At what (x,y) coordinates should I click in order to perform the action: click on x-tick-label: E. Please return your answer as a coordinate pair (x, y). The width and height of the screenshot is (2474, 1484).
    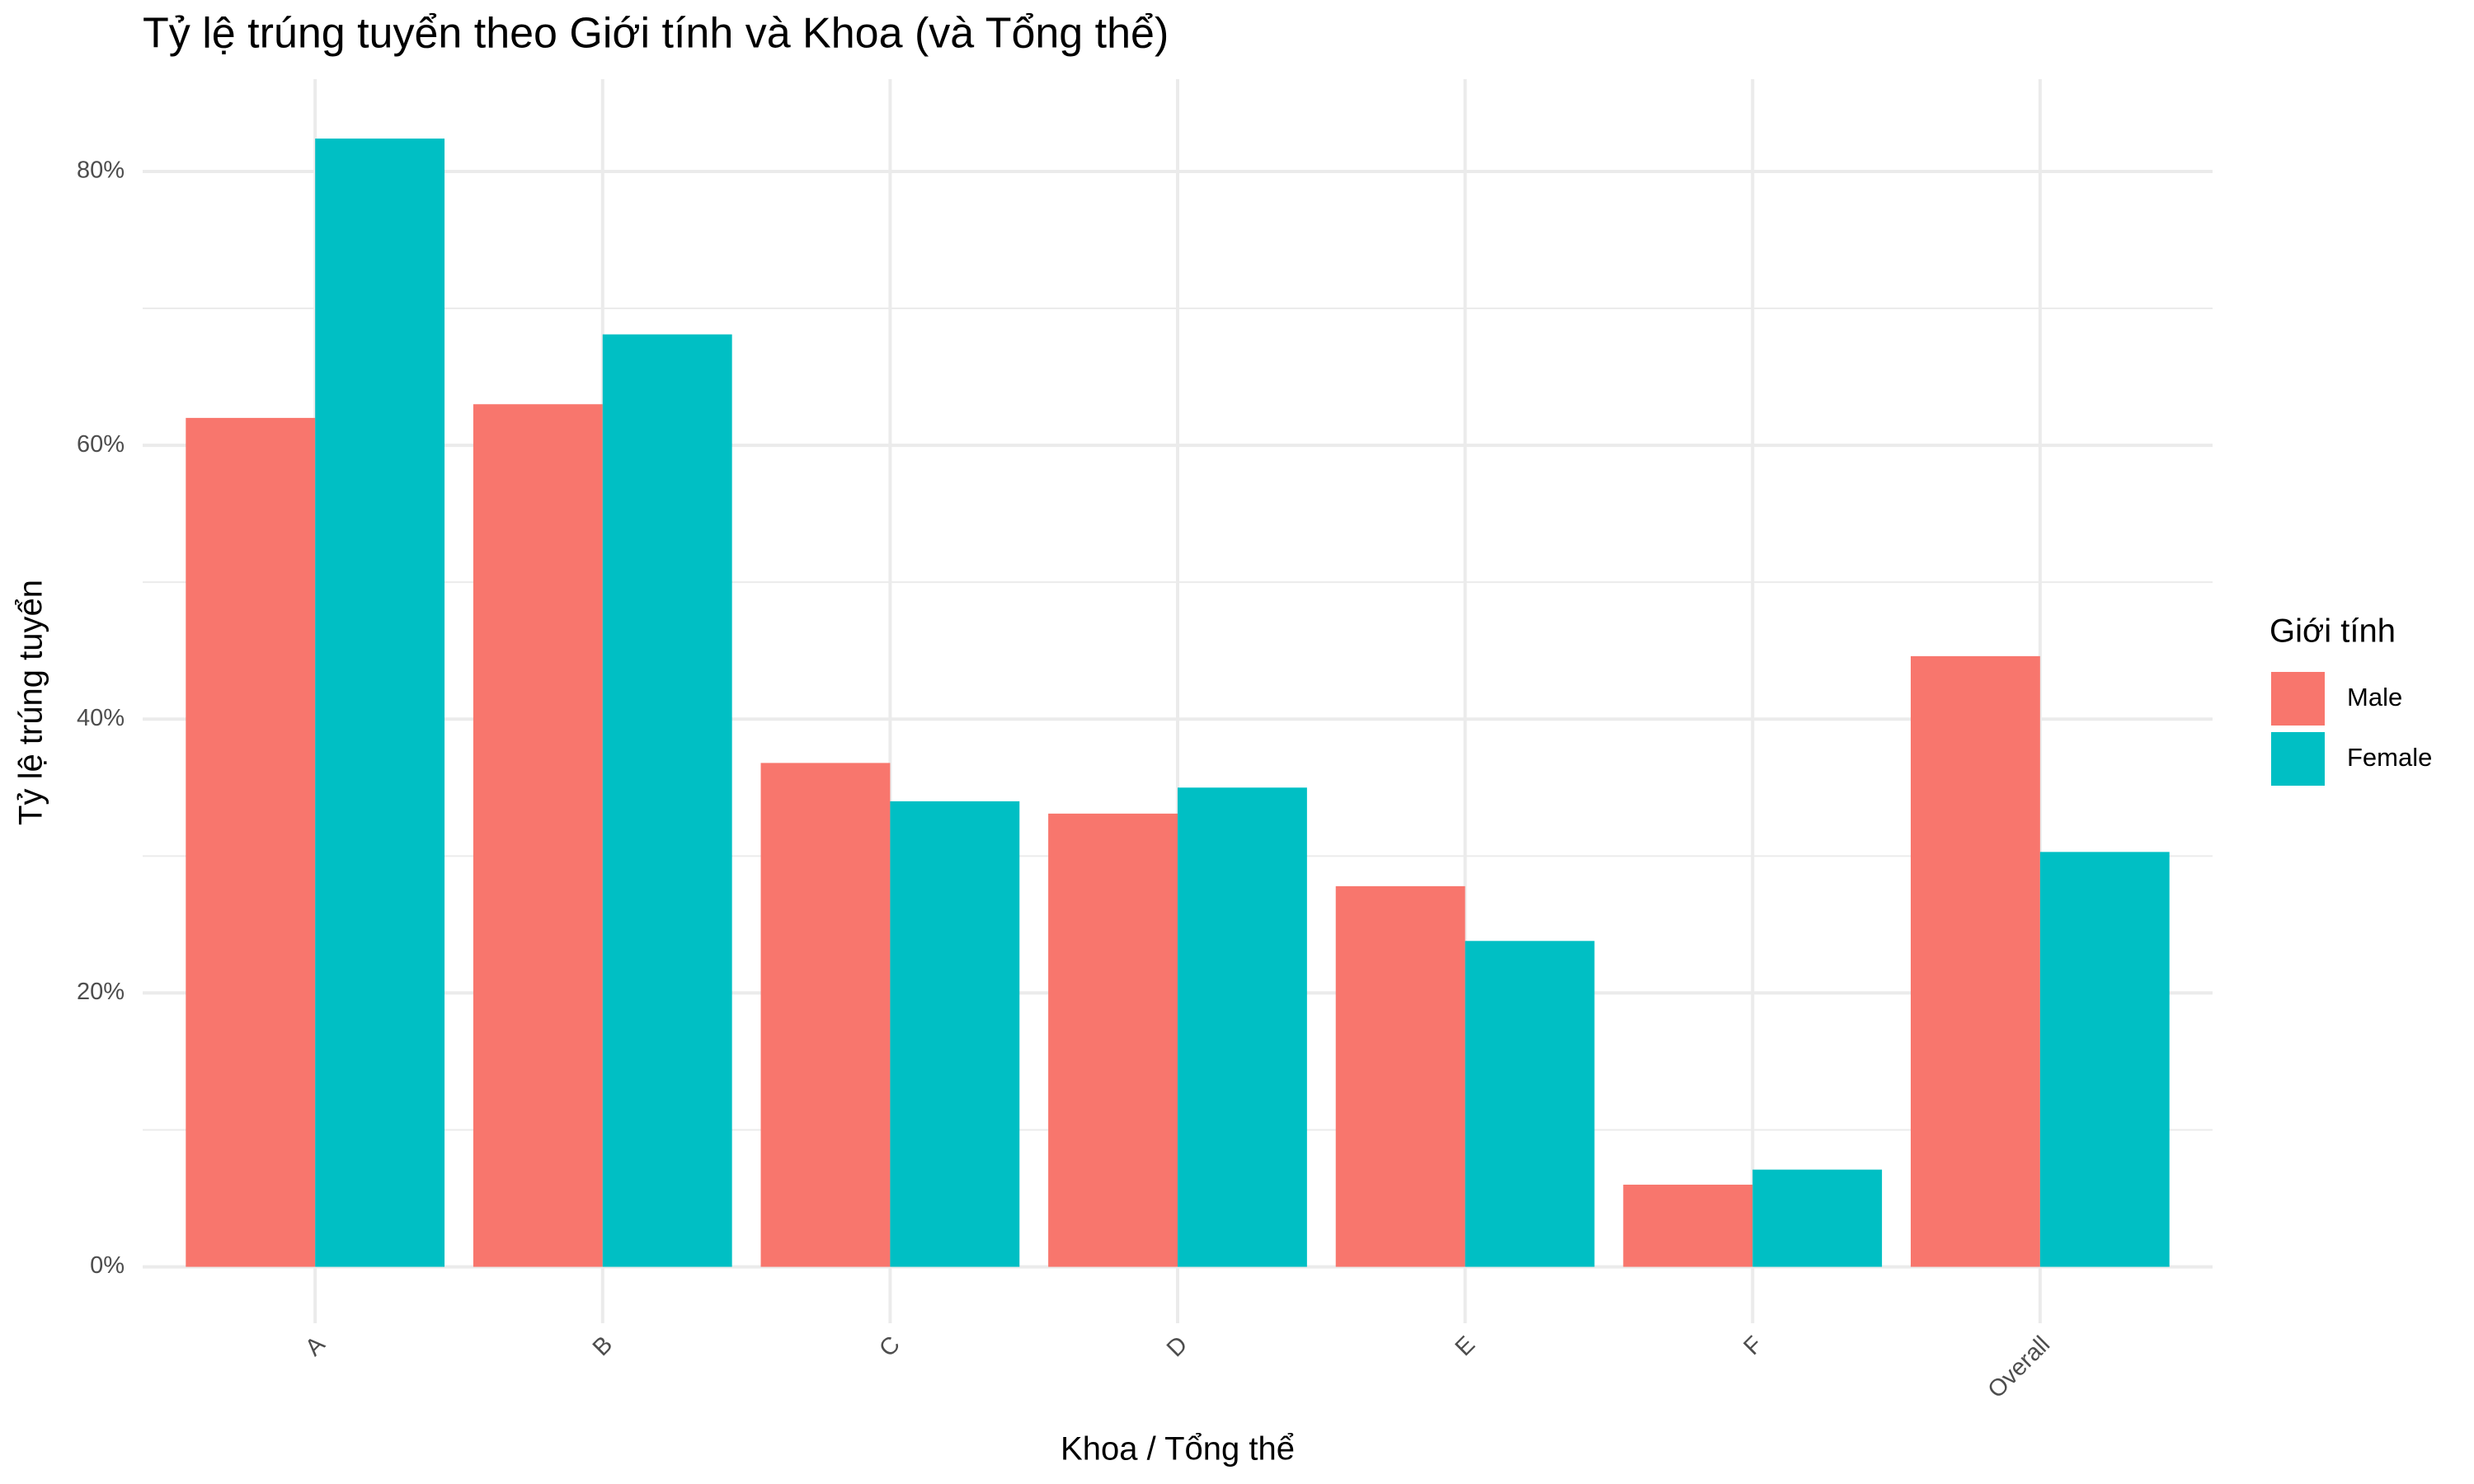
    Looking at the image, I should click on (1465, 1346).